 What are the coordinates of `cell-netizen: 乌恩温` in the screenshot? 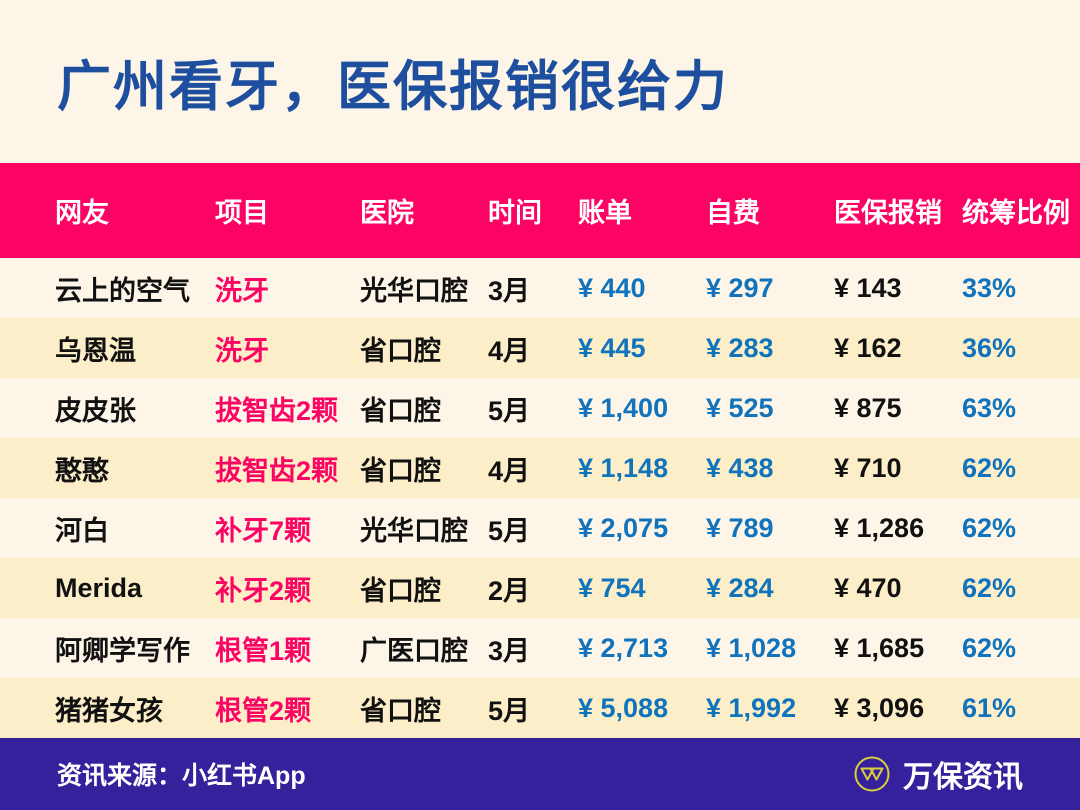 It's located at (95, 350).